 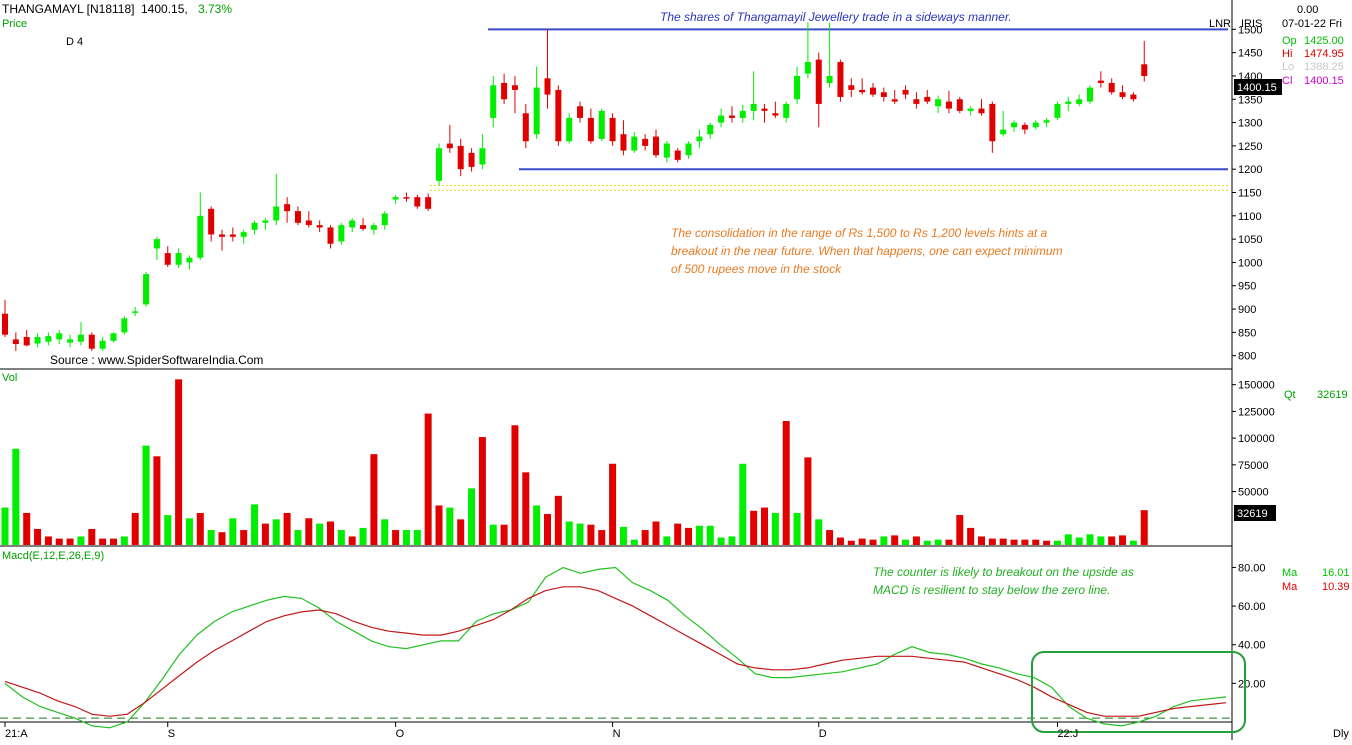 I want to click on x-axis-label: 21:A, so click(x=16, y=734).